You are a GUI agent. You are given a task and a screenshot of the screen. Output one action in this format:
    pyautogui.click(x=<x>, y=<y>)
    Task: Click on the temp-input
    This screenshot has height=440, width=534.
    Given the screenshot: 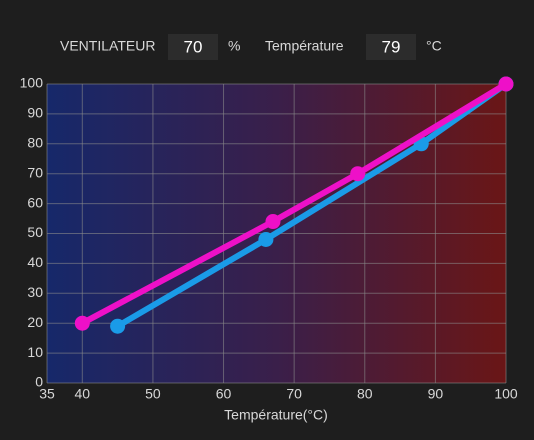 What is the action you would take?
    pyautogui.click(x=391, y=47)
    